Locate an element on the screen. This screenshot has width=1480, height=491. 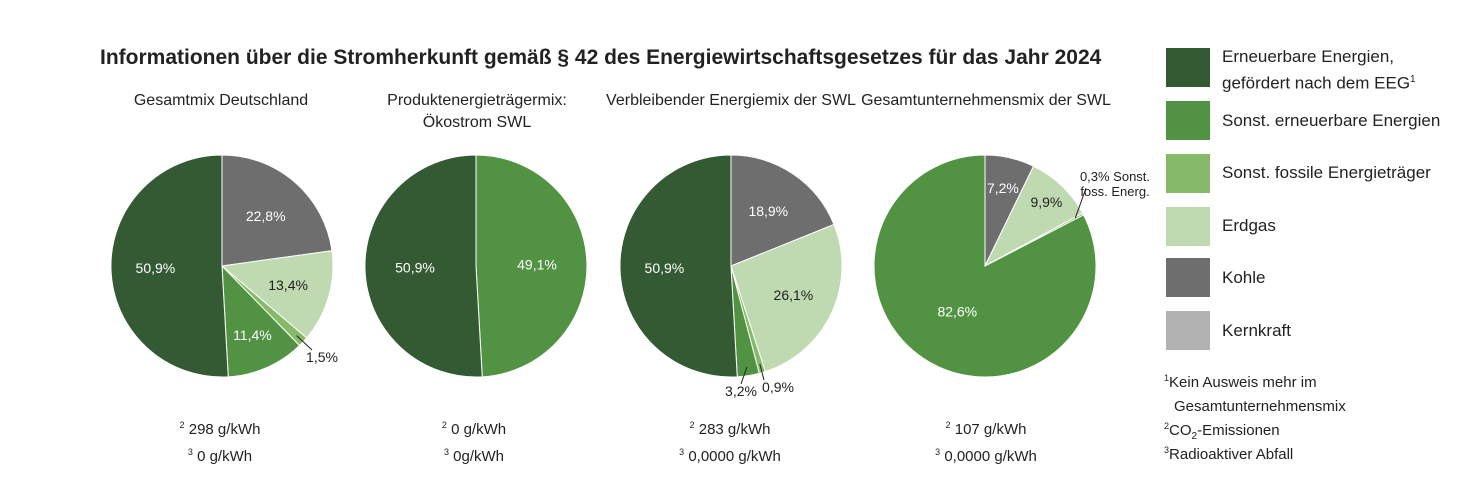
footnote-sup: 3 is located at coordinates (1167, 450).